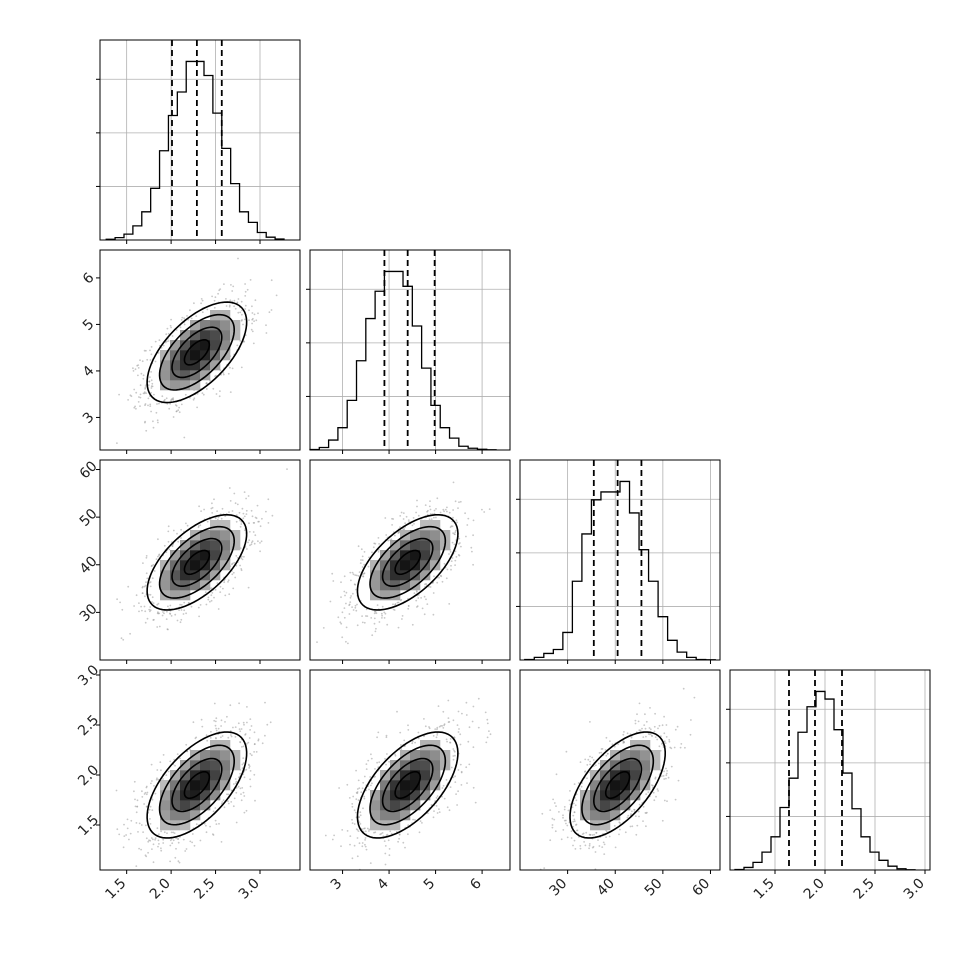 This screenshot has height=970, width=970. What do you see at coordinates (383, 884) in the screenshot?
I see `x-tick-label: 4` at bounding box center [383, 884].